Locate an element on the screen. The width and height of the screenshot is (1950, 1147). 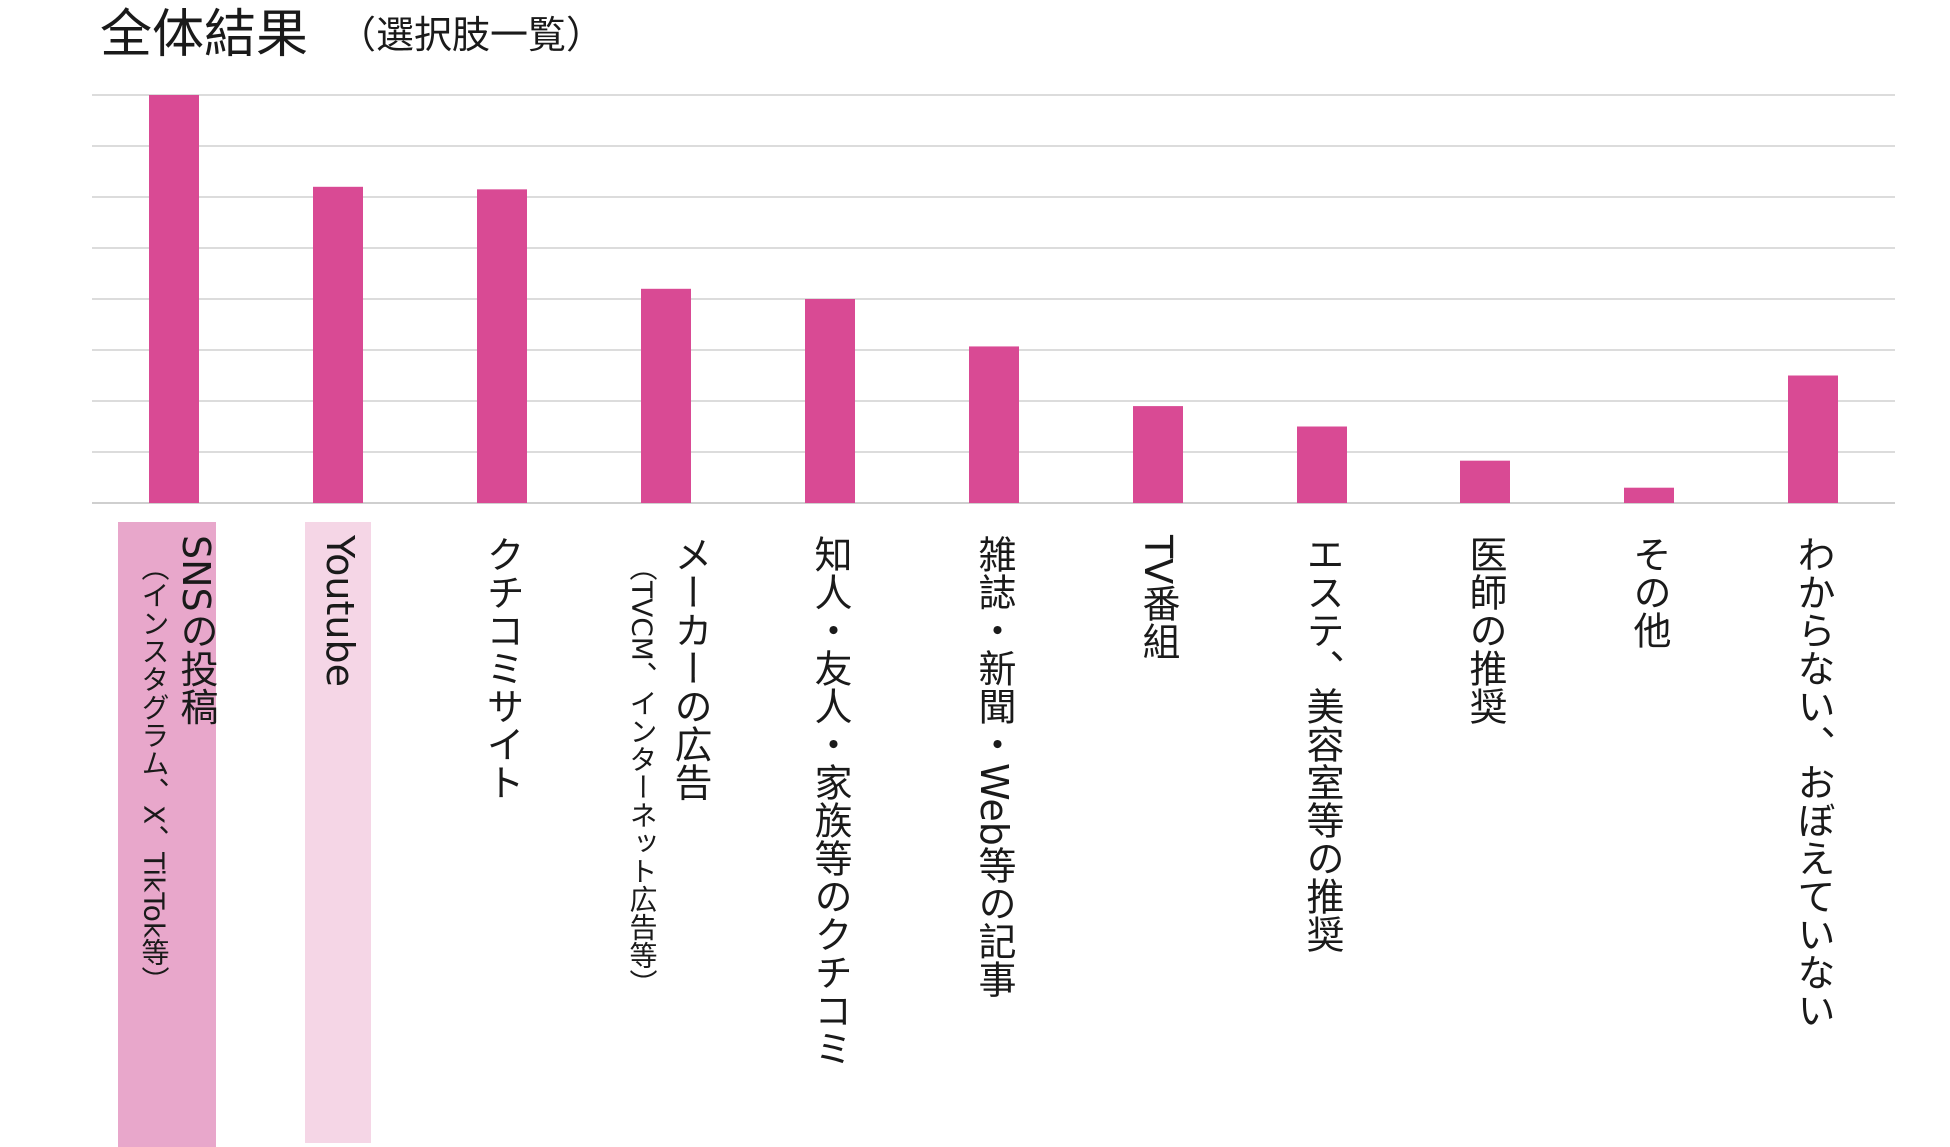
highlight-layer is located at coordinates (244, 834).